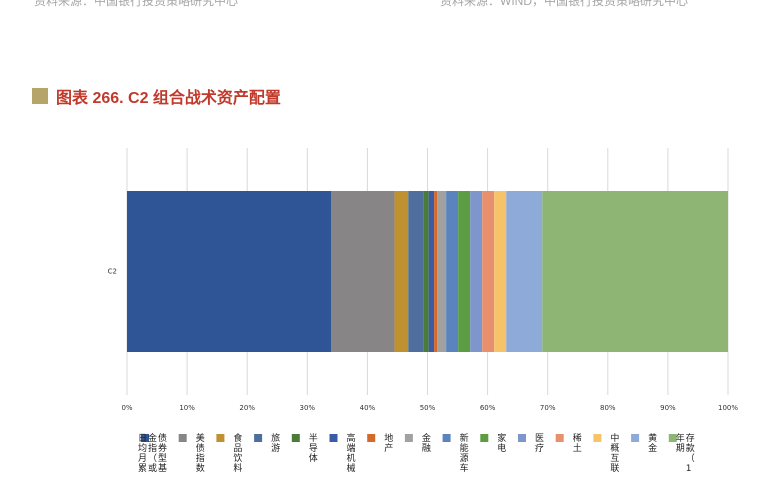  What do you see at coordinates (577, 443) in the screenshot?
I see `legend-label: 稀土` at bounding box center [577, 443].